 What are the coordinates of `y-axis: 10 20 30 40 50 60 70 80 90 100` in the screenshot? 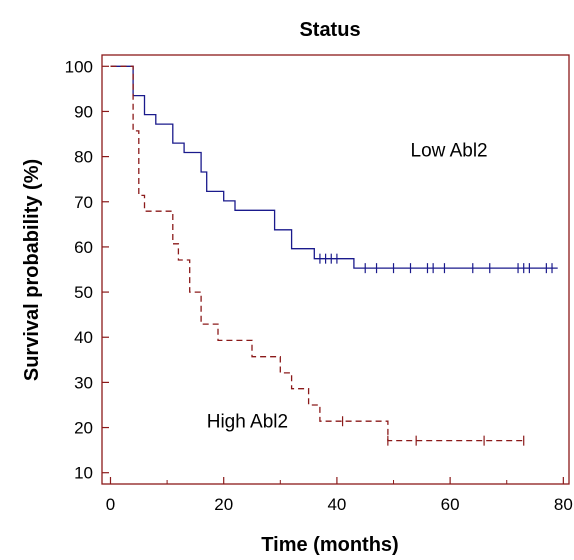 It's located at (87, 270).